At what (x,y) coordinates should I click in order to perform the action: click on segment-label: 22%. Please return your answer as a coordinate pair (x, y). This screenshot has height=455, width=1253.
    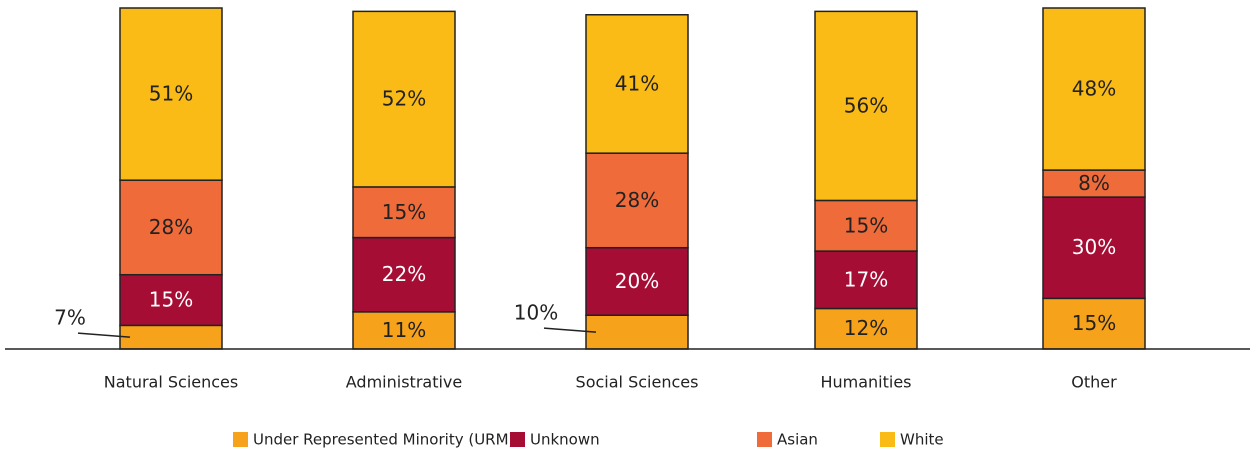
    Looking at the image, I should click on (404, 274).